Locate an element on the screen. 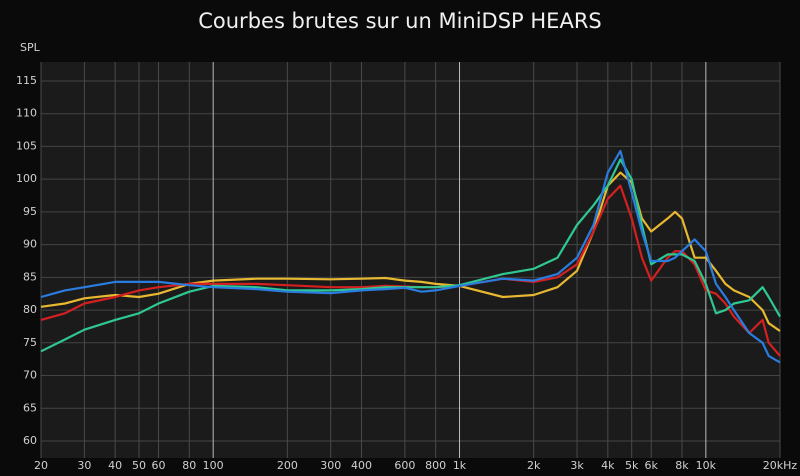  x-tick-label: 6k is located at coordinates (652, 465).